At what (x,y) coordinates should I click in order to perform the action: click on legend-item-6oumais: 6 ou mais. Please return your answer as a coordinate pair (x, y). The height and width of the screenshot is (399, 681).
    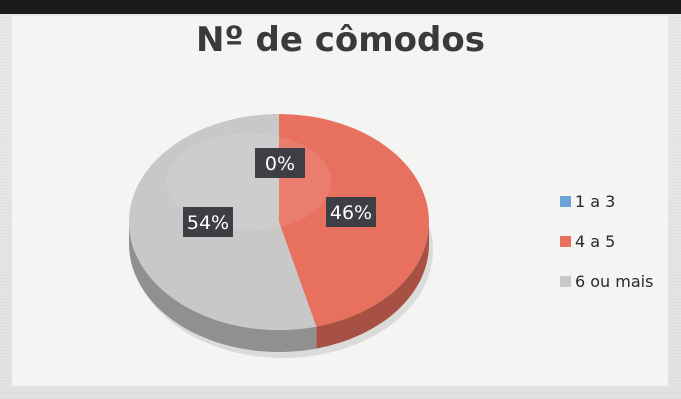
    Looking at the image, I should click on (617, 281).